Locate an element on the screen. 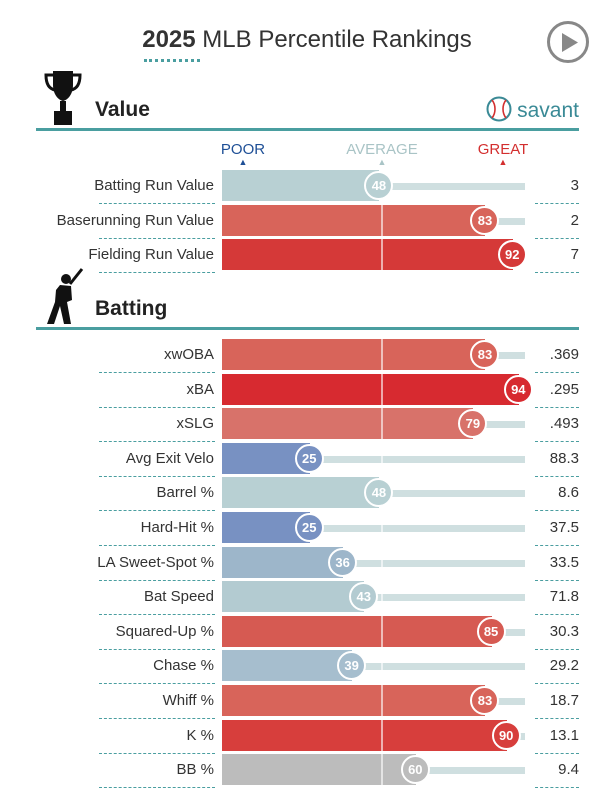 This screenshot has height=788, width=614. metric-label: LA Sweet-Spot % is located at coordinates (155, 562).